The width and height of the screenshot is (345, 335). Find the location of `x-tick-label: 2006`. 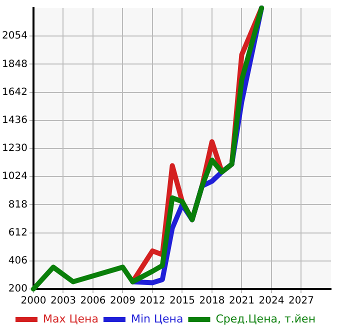

x-tick-label: 2006 is located at coordinates (93, 301).